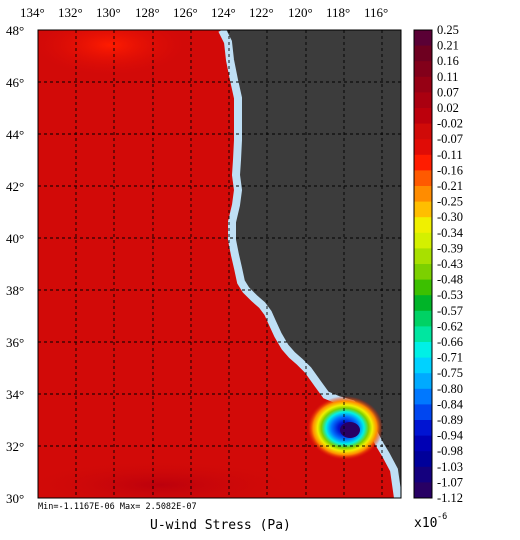 Image resolution: width=520 pixels, height=540 pixels. What do you see at coordinates (450, 248) in the screenshot?
I see `colorbar-tick-label: -0.39` at bounding box center [450, 248].